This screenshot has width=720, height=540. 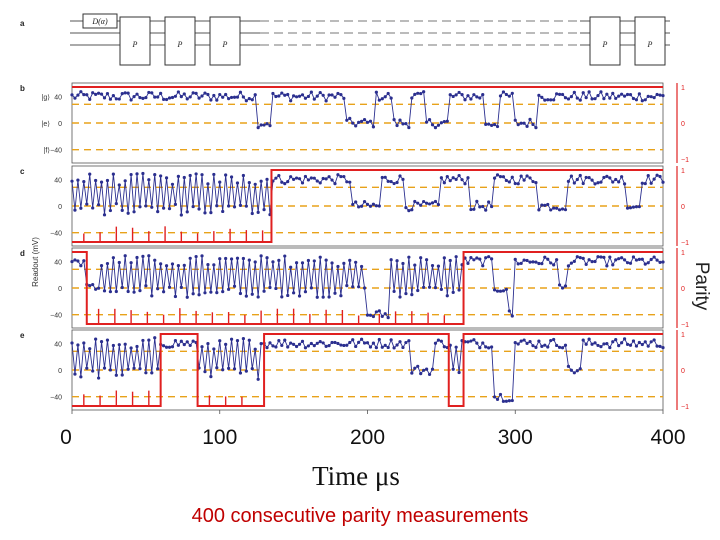 I want to click on x-tick-label-4: 400, so click(x=667, y=437).